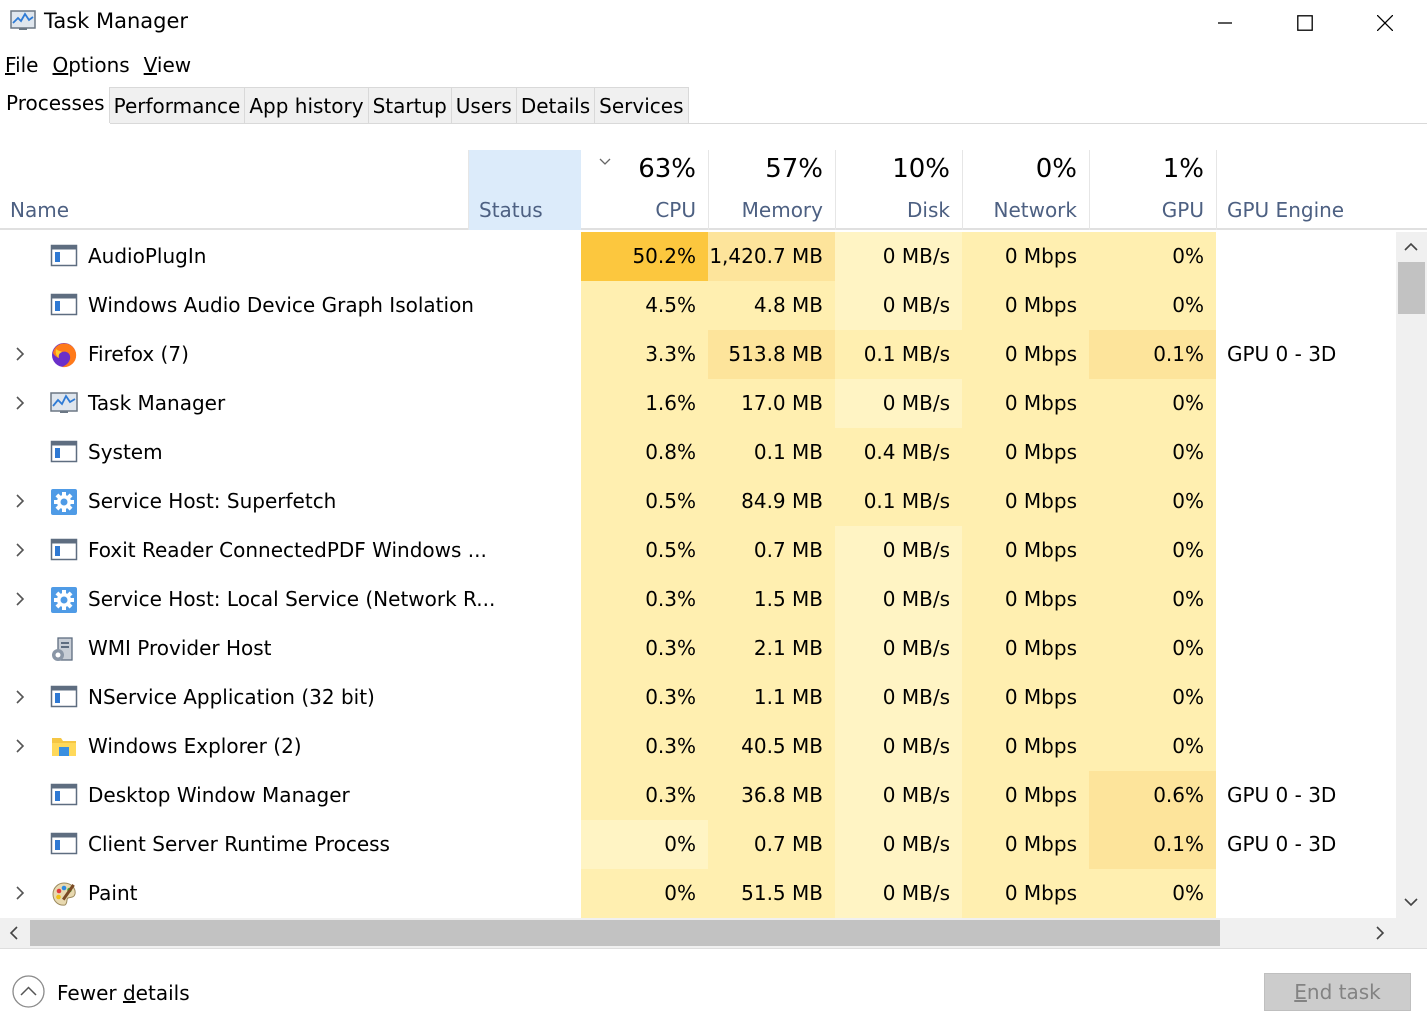 This screenshot has width=1427, height=1033. I want to click on scroll-right-icon, so click(1380, 933).